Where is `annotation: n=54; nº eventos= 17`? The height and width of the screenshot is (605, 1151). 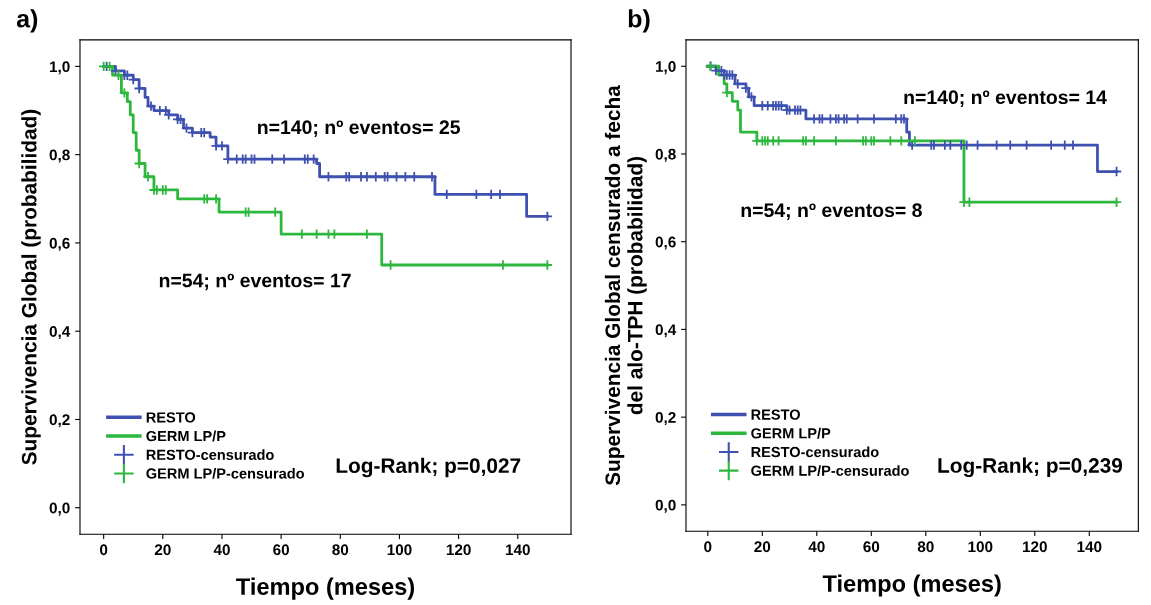
annotation: n=54; nº eventos= 17 is located at coordinates (255, 282).